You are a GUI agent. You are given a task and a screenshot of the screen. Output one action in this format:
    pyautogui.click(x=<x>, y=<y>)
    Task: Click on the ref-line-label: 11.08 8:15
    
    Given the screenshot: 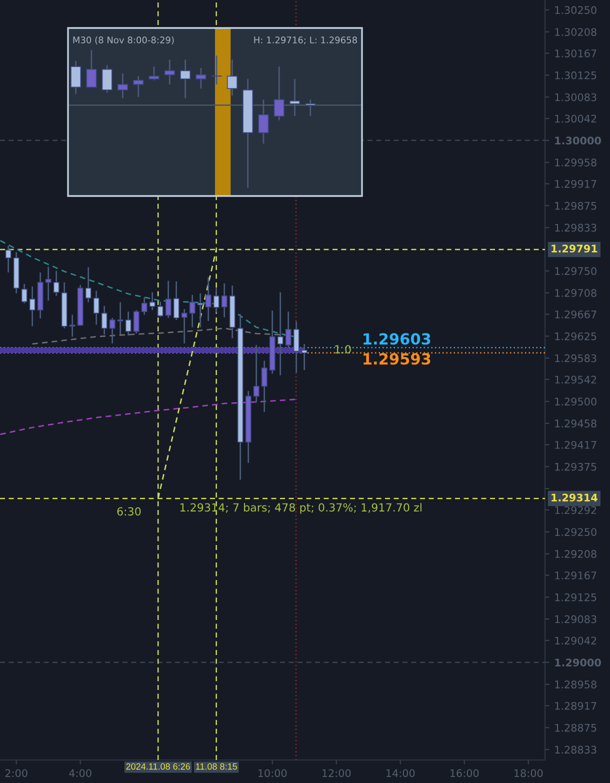 What is the action you would take?
    pyautogui.click(x=216, y=766)
    